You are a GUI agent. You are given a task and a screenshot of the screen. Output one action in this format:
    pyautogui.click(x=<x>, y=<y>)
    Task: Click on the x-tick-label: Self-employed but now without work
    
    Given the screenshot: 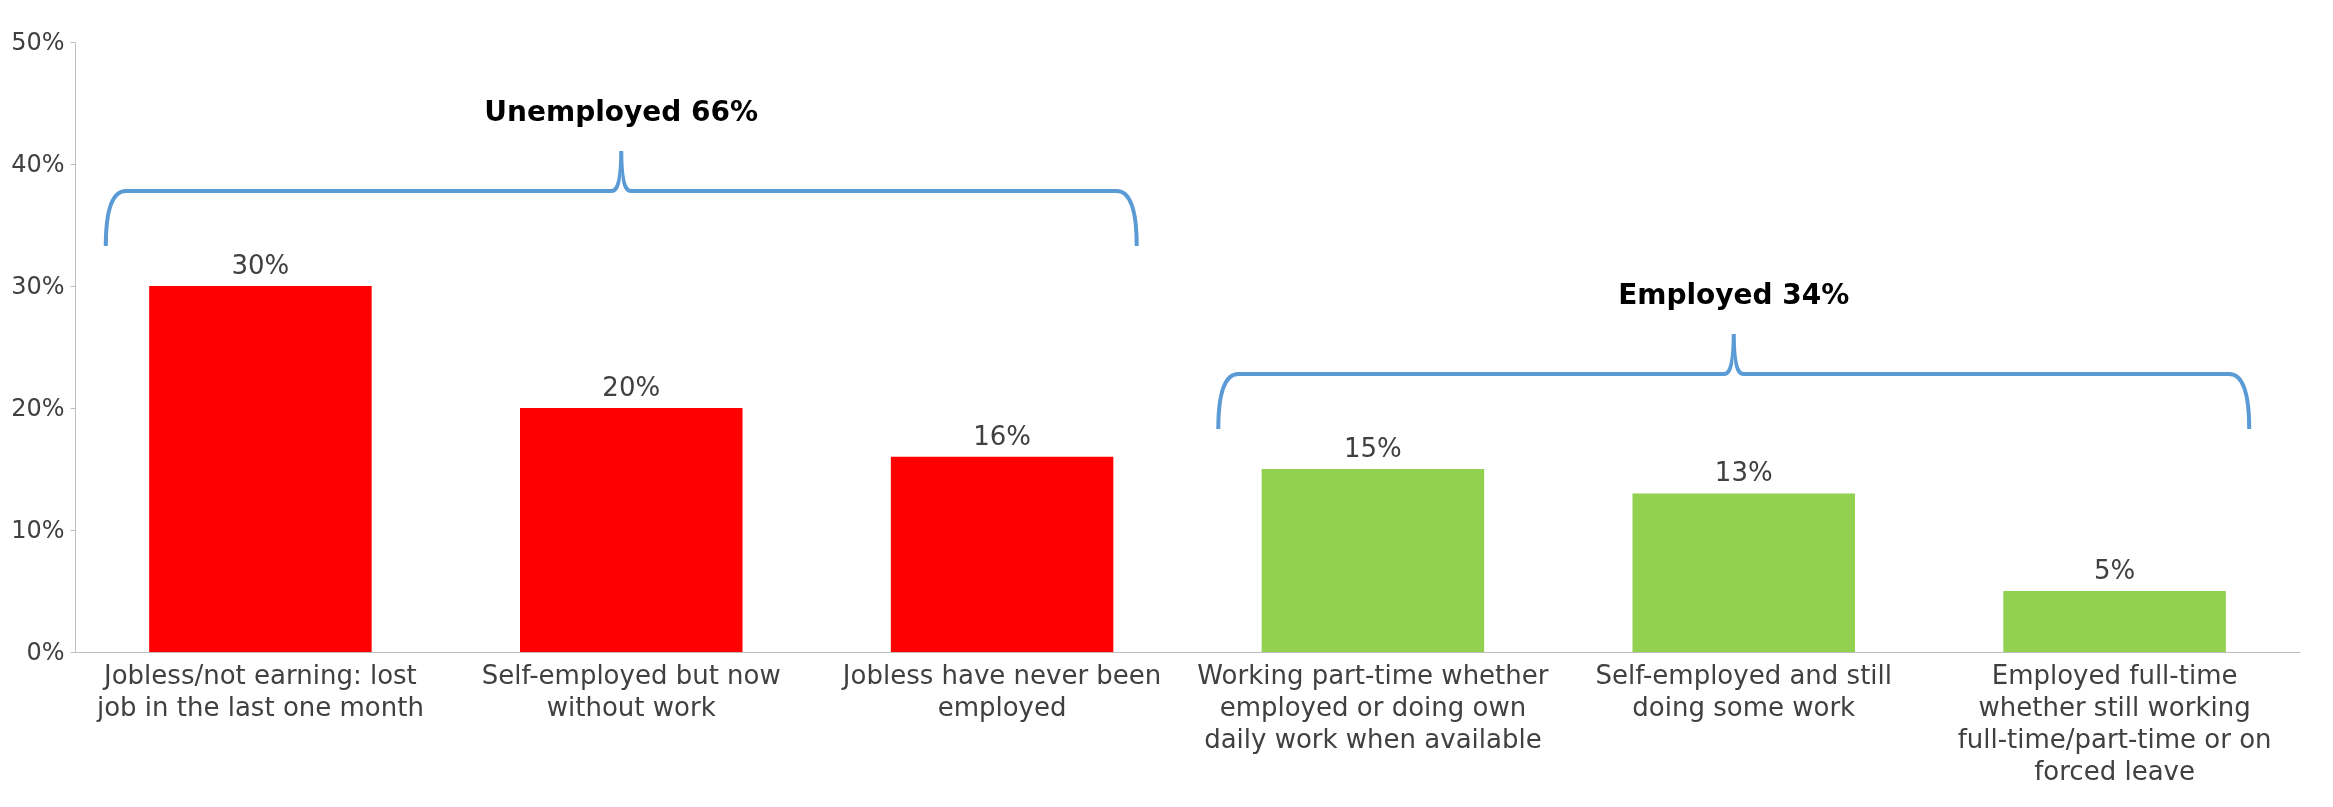 What is the action you would take?
    pyautogui.click(x=631, y=690)
    